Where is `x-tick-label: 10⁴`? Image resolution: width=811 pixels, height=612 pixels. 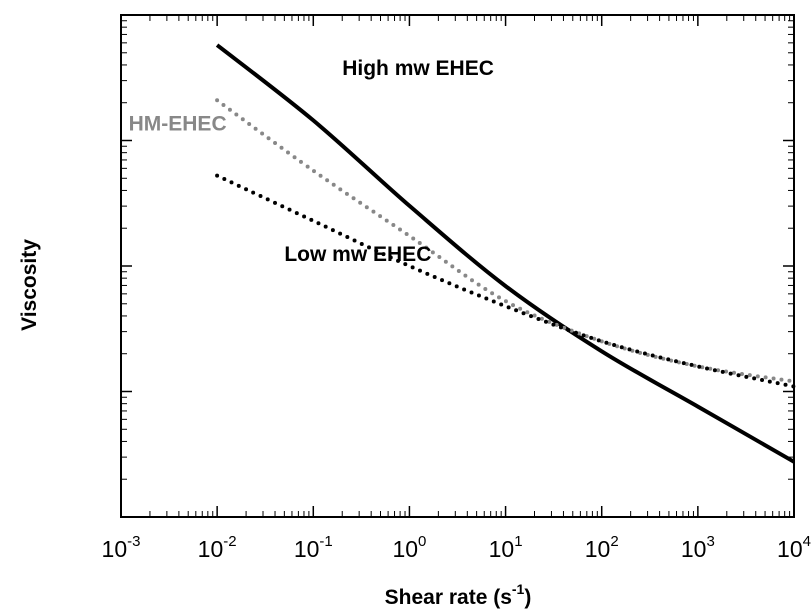
x-tick-label: 10⁴ is located at coordinates (794, 547).